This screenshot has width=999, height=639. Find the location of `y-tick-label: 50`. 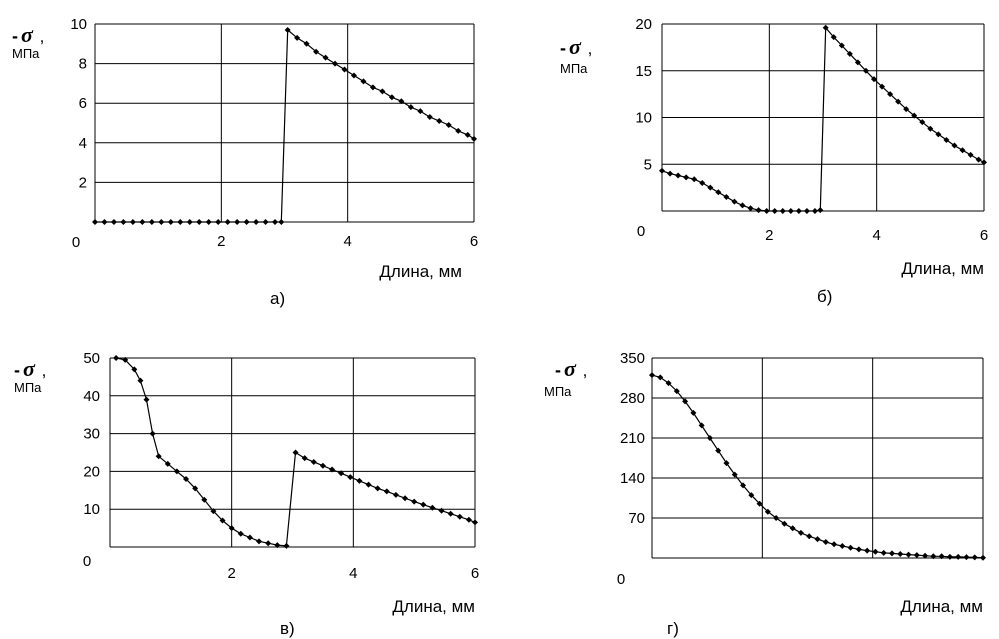

y-tick-label: 50 is located at coordinates (91, 358).